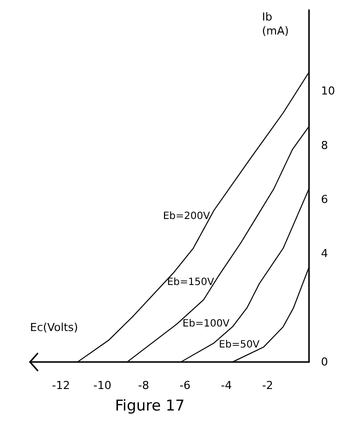 The width and height of the screenshot is (338, 435). Describe the element at coordinates (61, 385) in the screenshot. I see `x-tick-label: -12` at that location.